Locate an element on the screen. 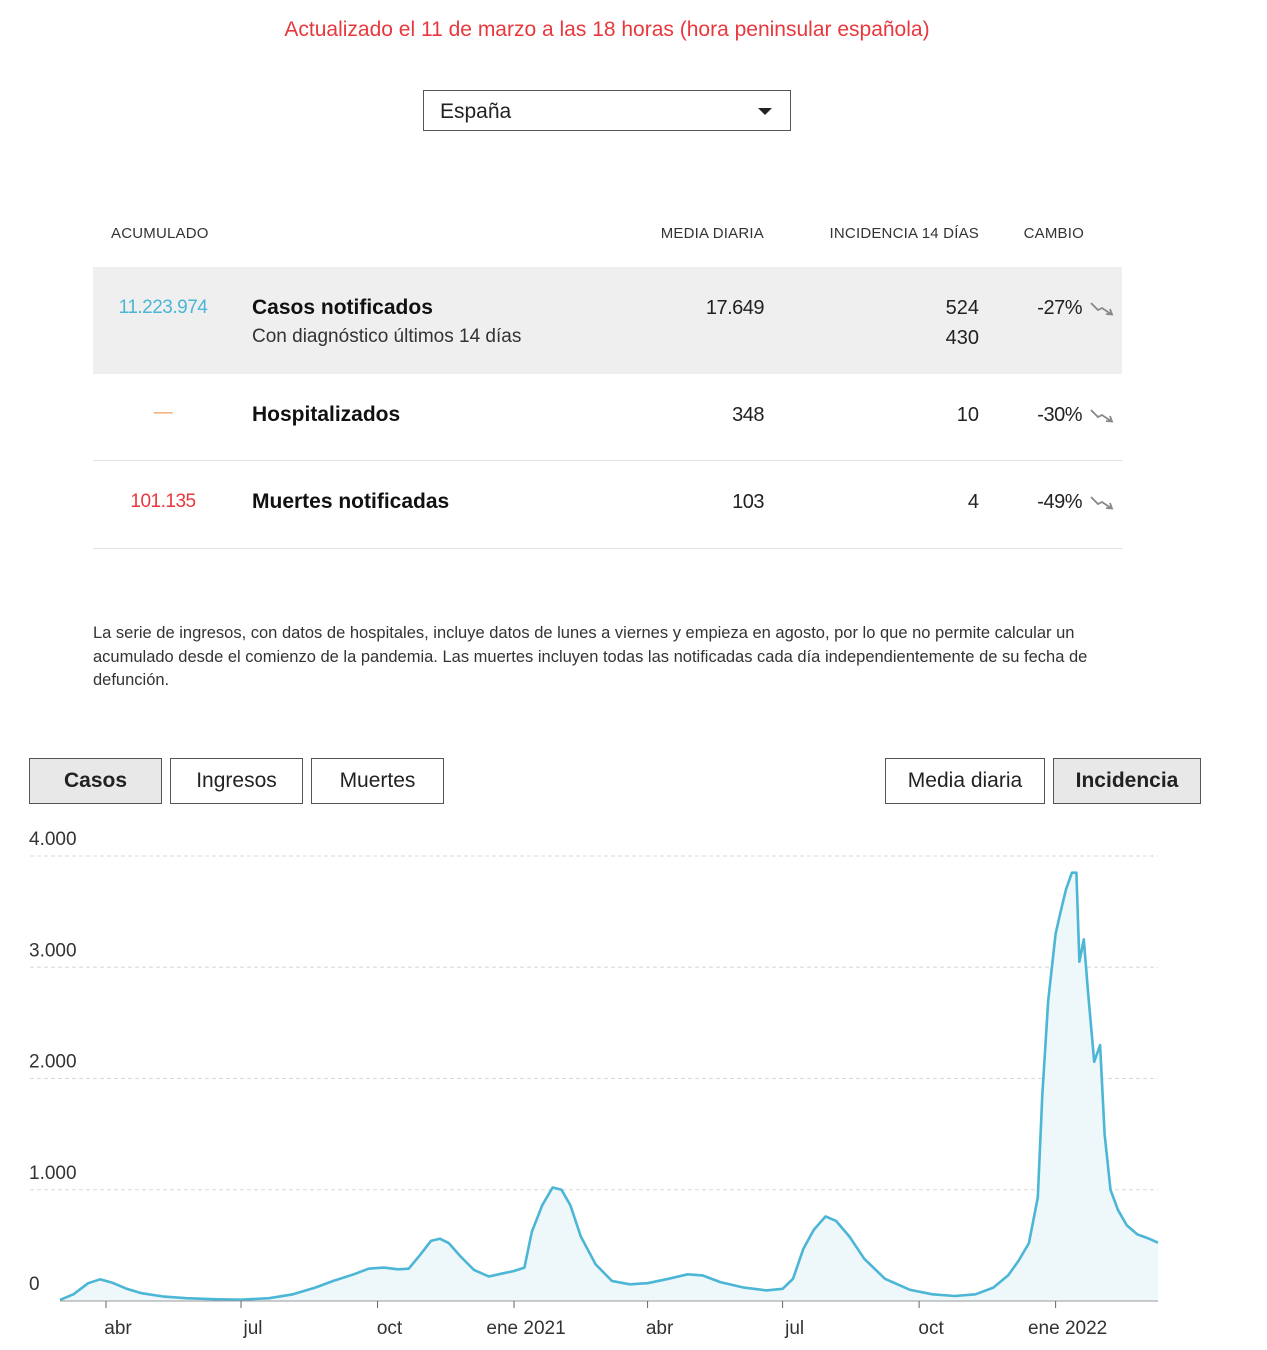 Image resolution: width=1267 pixels, height=1350 pixels. tab-incidencia: Incidencia is located at coordinates (1127, 781).